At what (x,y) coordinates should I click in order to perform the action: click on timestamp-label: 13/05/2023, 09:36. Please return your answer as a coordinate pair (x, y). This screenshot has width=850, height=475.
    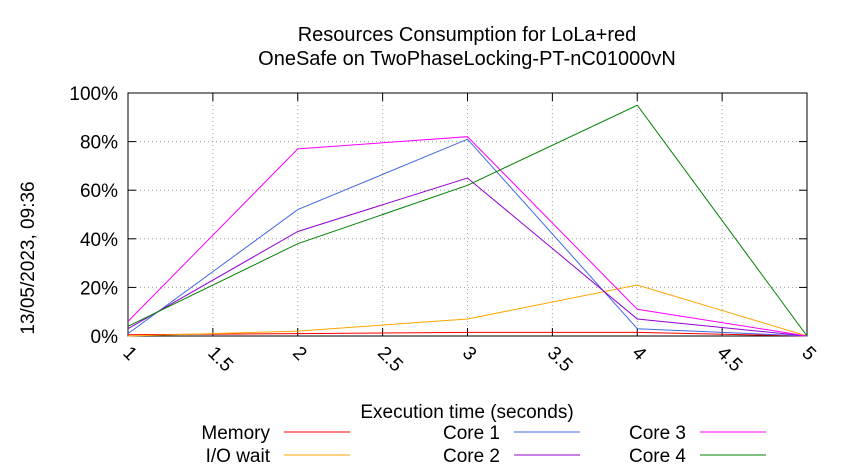
    Looking at the image, I should click on (28, 257).